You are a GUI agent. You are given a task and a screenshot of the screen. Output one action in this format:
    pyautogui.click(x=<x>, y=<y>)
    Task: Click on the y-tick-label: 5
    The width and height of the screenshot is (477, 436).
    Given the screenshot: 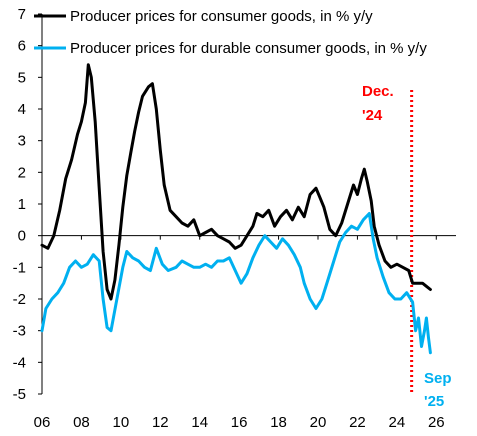 What is the action you would take?
    pyautogui.click(x=22, y=77)
    